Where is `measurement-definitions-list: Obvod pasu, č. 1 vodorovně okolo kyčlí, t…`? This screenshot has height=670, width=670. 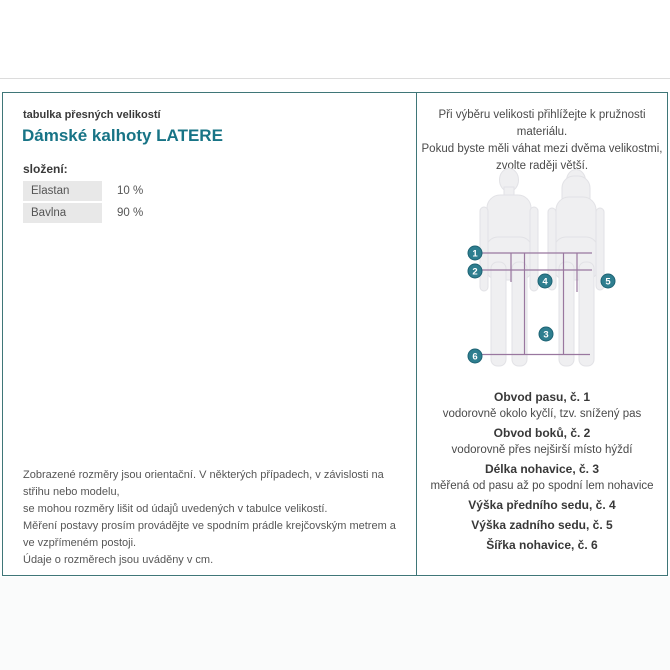
measurement-definitions-list: Obvod pasu, č. 1 vodorovně okolo kyčlí, t… is located at coordinates (542, 473).